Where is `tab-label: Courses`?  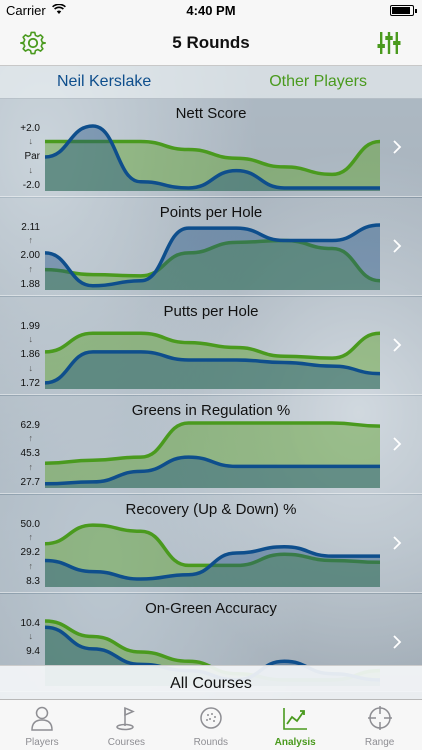
tab-label: Courses is located at coordinates (126, 742).